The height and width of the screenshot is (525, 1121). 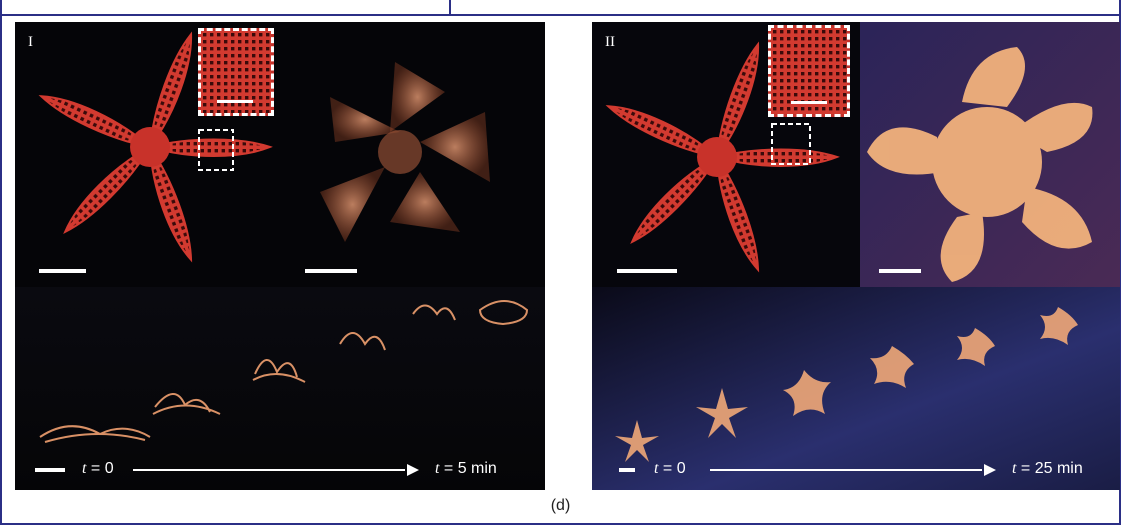 What do you see at coordinates (846, 470) in the screenshot?
I see `time-arrow-line-ii` at bounding box center [846, 470].